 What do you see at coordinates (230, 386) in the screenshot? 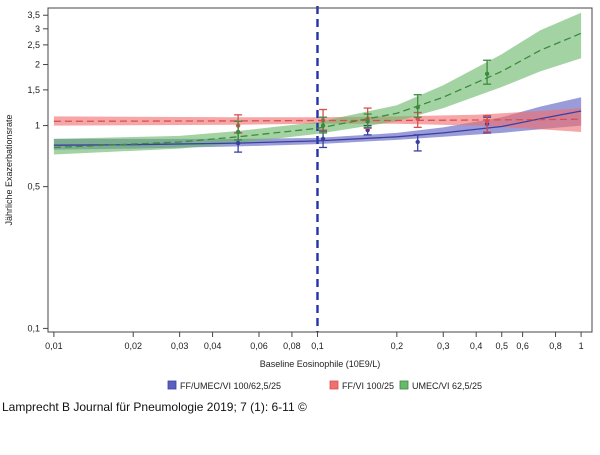
I see `legend-label-ff-umec-vi-100-62-5-25: FF/UMEC/VI 100/62,5/25` at bounding box center [230, 386].